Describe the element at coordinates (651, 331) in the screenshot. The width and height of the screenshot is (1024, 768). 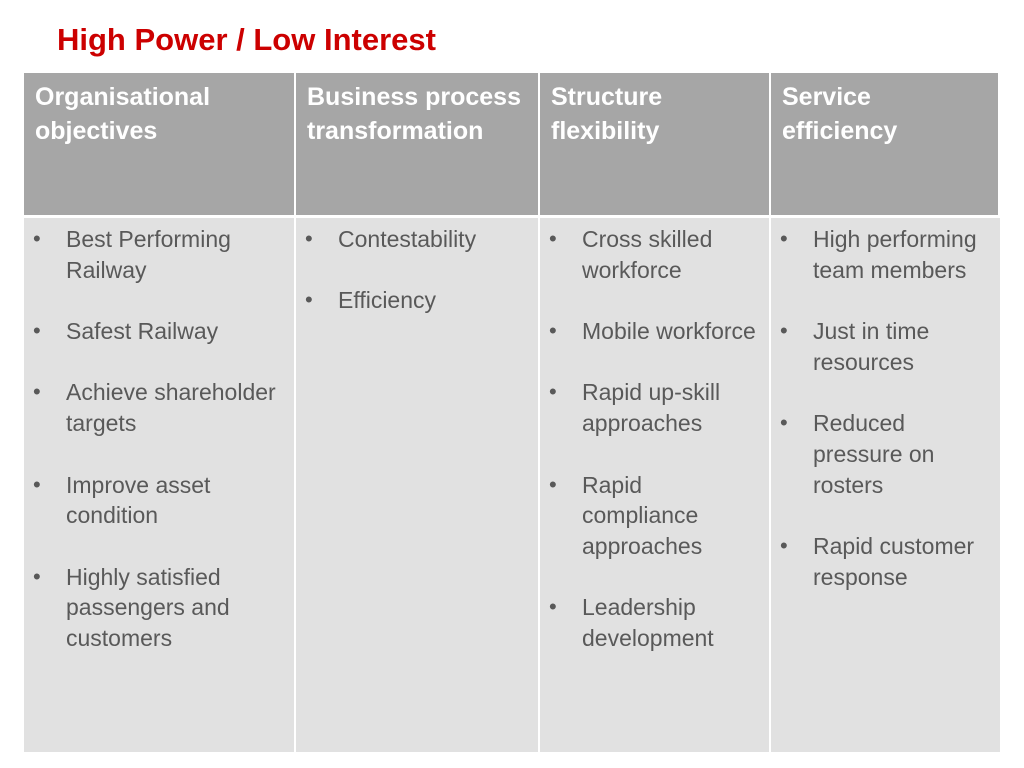
I see `list-item: Mobile workforce` at that location.